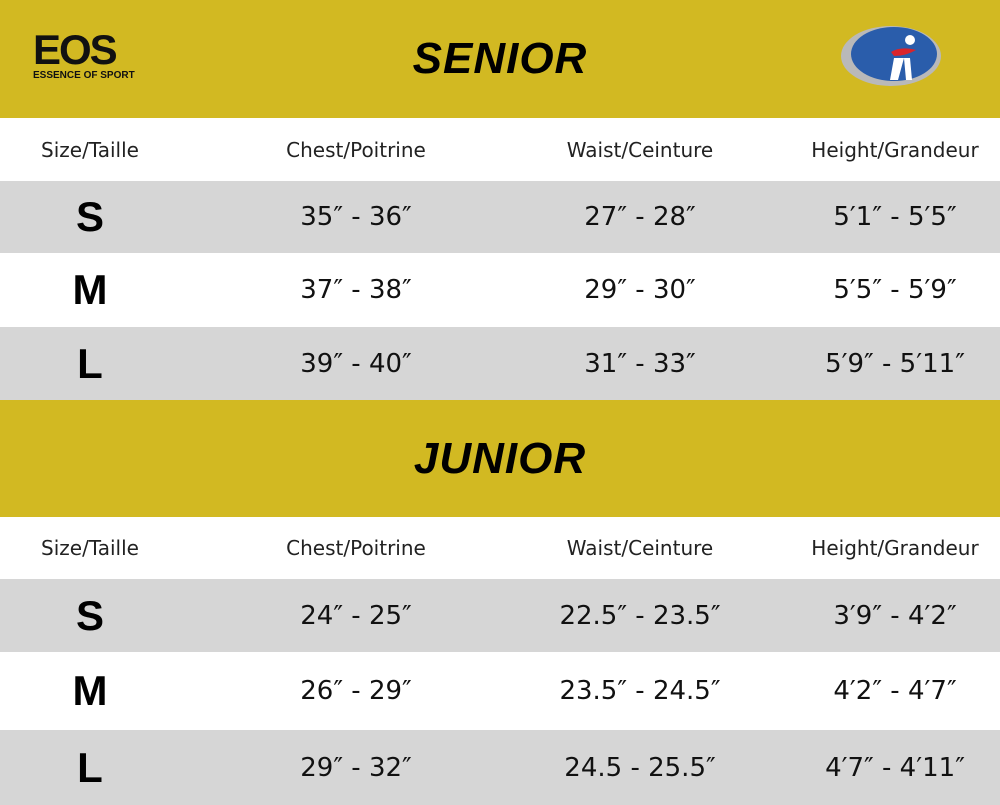 This screenshot has width=1000, height=805. Describe the element at coordinates (500, 217) in the screenshot. I see `table-row: S 35″ - 36″ 27″ - 28″ 5′1″ - 5′5″` at that location.